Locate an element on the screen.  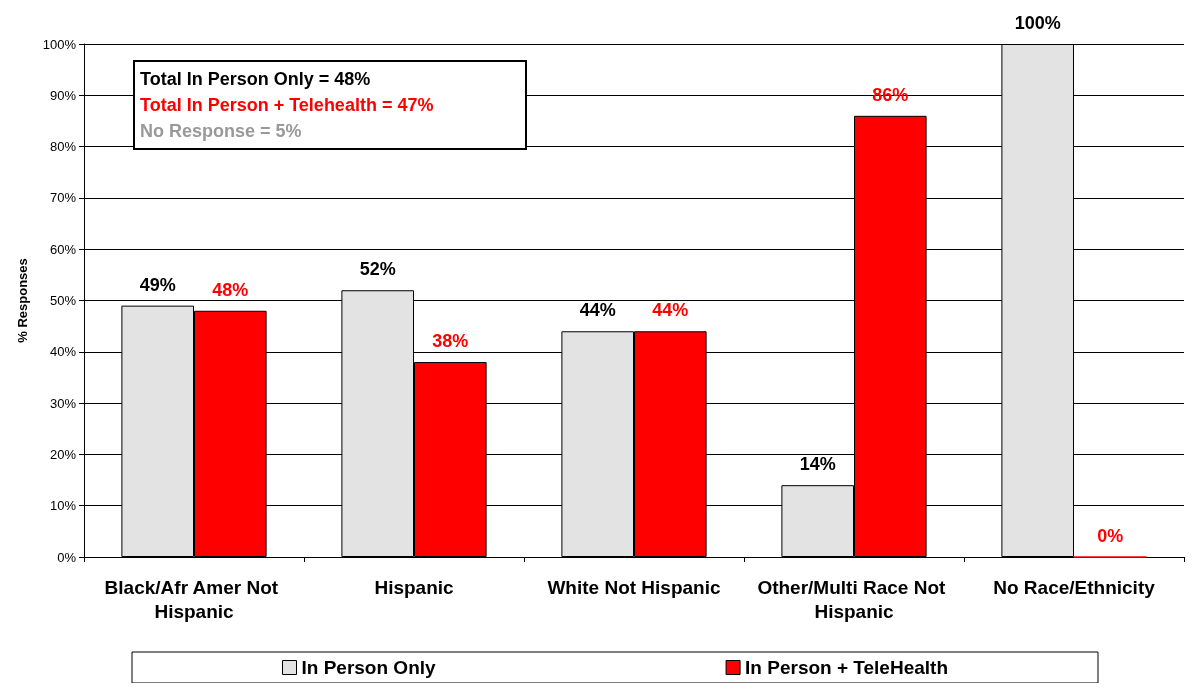
y-tick-label: 90% is located at coordinates (63, 95).